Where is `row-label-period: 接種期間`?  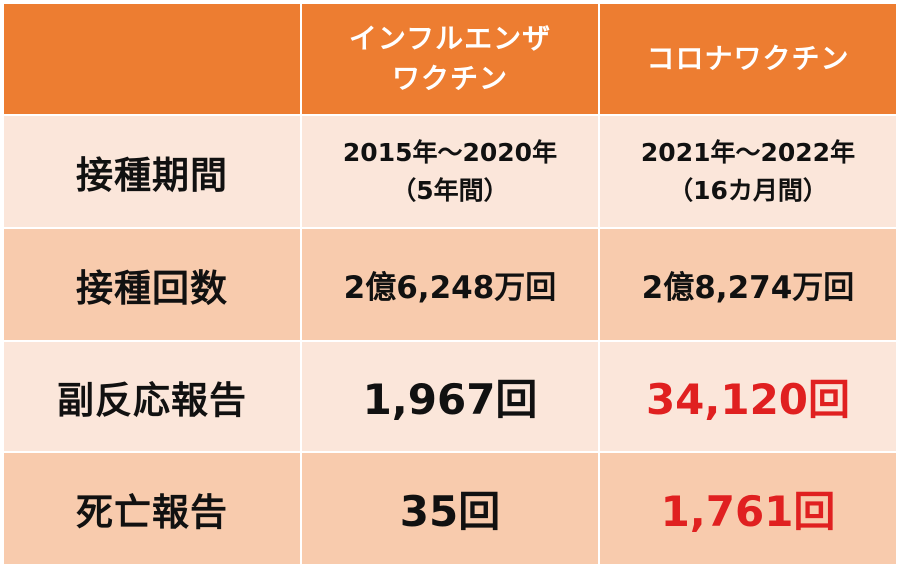
row-label-period: 接種期間 is located at coordinates (152, 170).